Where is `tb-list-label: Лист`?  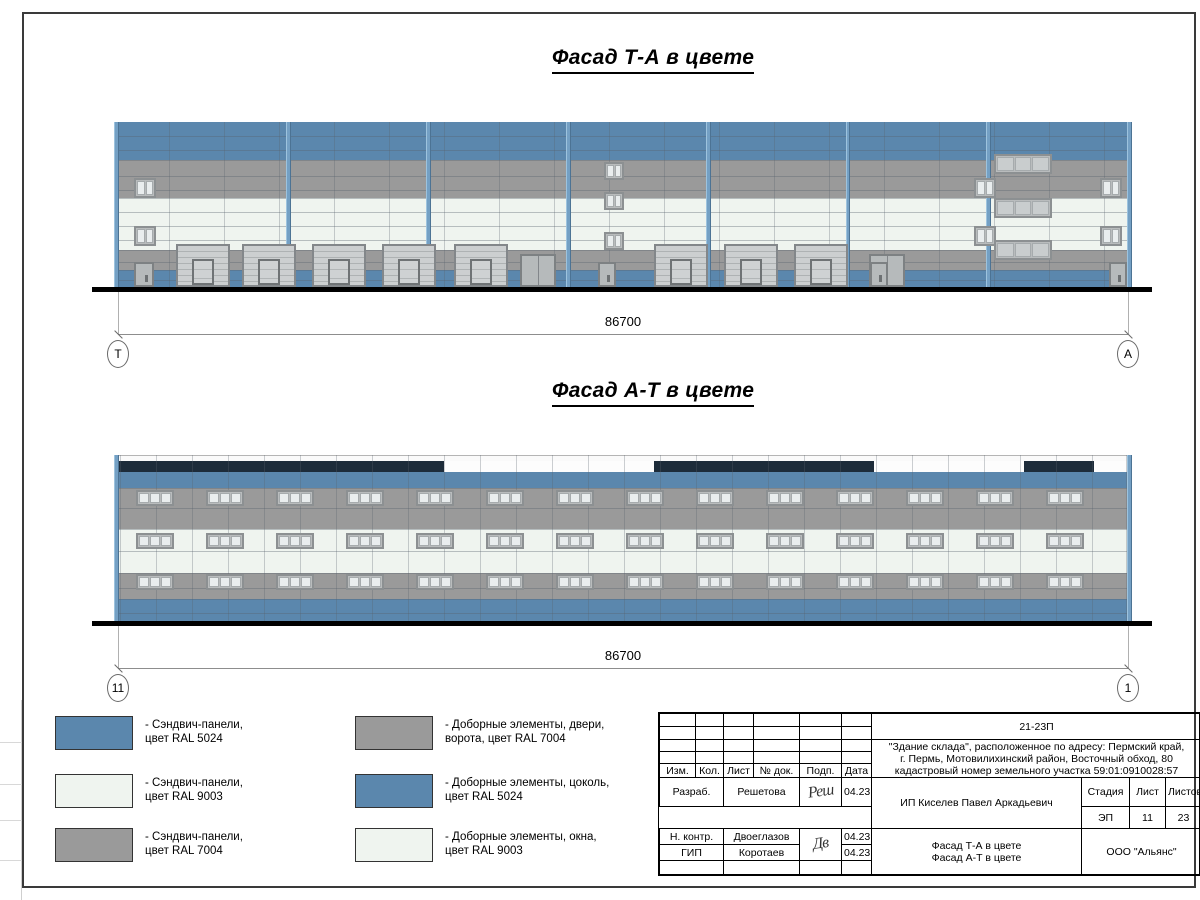 tb-list-label: Лист is located at coordinates (1147, 792).